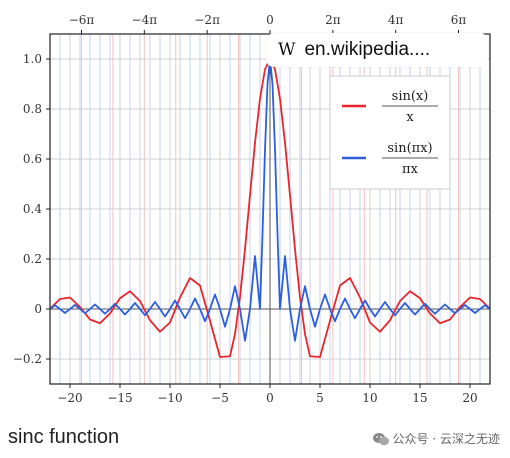 The image size is (510, 458). Describe the element at coordinates (38, 309) in the screenshot. I see `y-tick-label: 0` at that location.